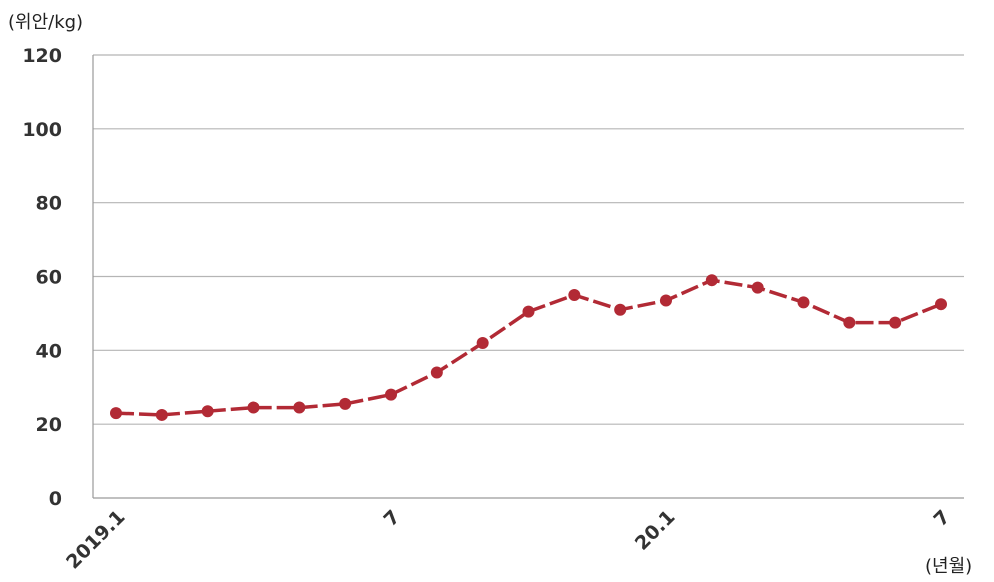  Describe the element at coordinates (508, 539) in the screenshot. I see `x-tick-labels: 2019.1 7 20.1 7` at that location.